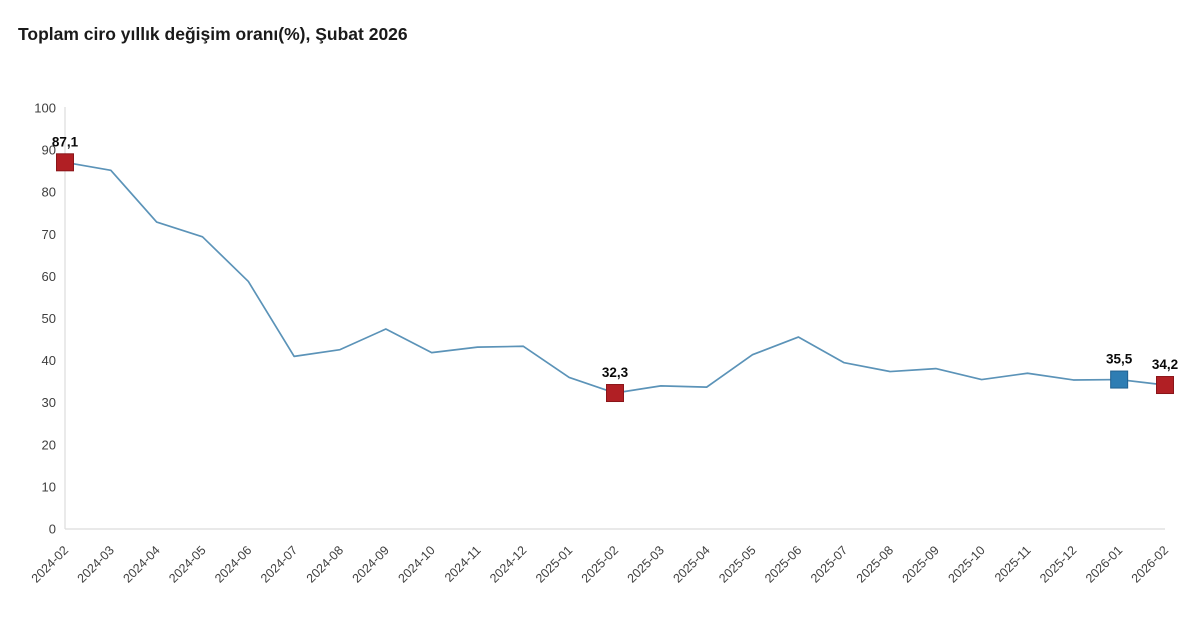  Describe the element at coordinates (875, 564) in the screenshot. I see `x-axis-tick-label: 2025-08` at that location.